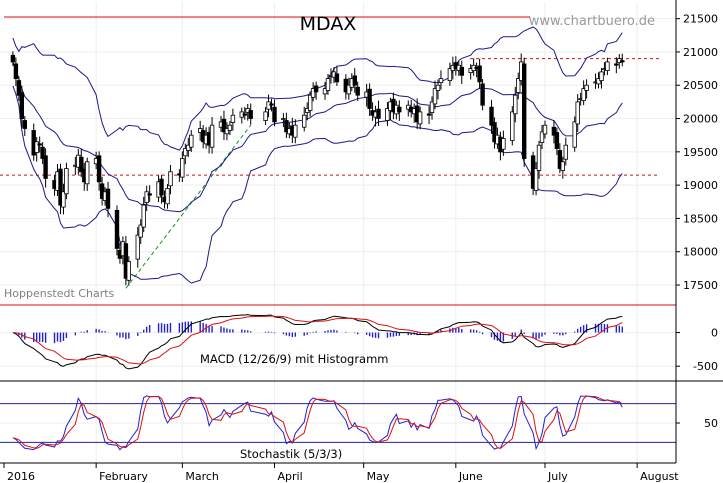 The image size is (723, 483). Describe the element at coordinates (700, 252) in the screenshot. I see `price-y-tick-label: 18000` at that location.